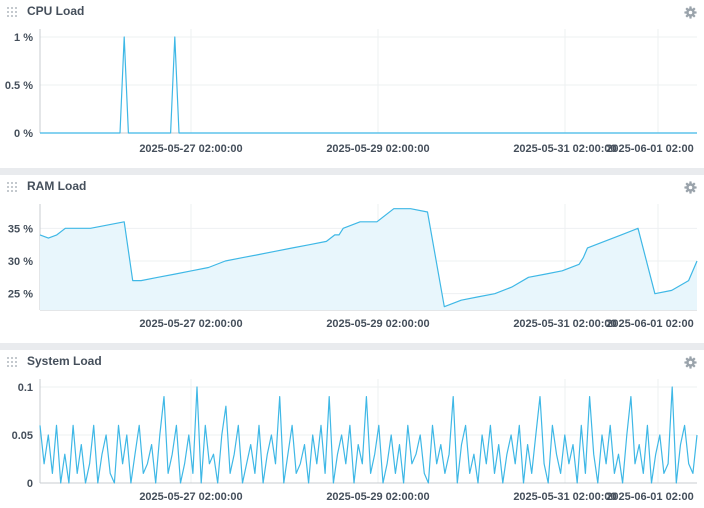 This screenshot has width=704, height=508. What do you see at coordinates (352, 362) in the screenshot?
I see `panel-header: System Load` at bounding box center [352, 362].